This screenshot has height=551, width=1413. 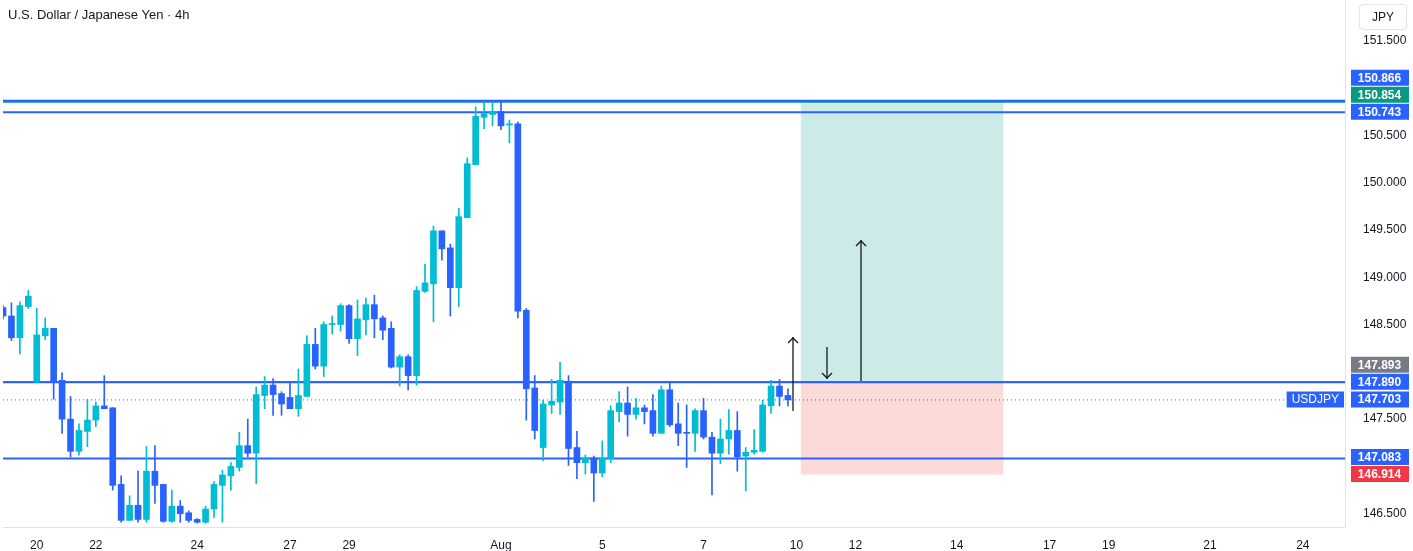 I want to click on y-axis-title: JPY, so click(x=1382, y=17).